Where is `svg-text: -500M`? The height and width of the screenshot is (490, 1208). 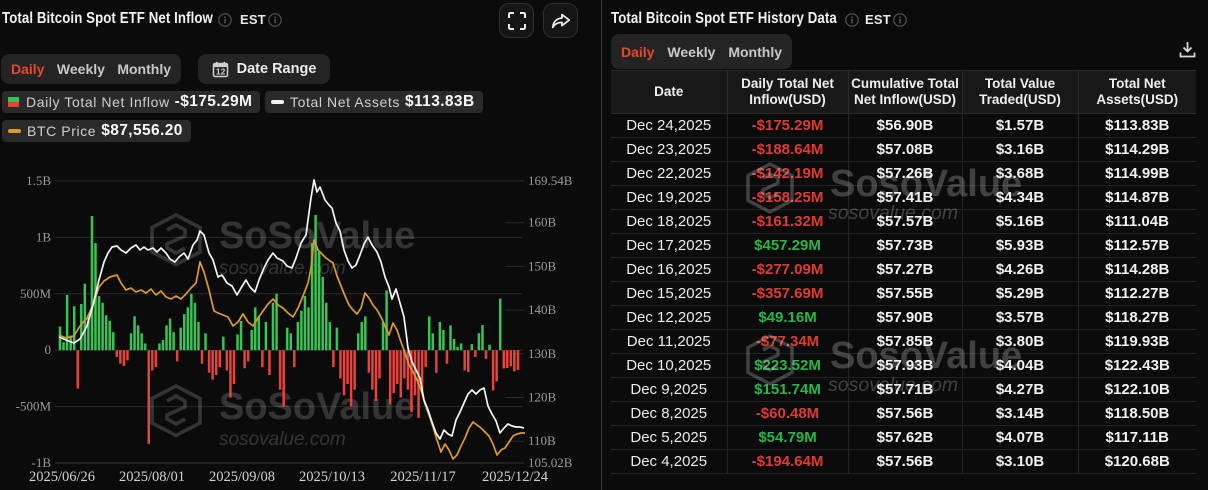 svg-text: -500M is located at coordinates (34, 406).